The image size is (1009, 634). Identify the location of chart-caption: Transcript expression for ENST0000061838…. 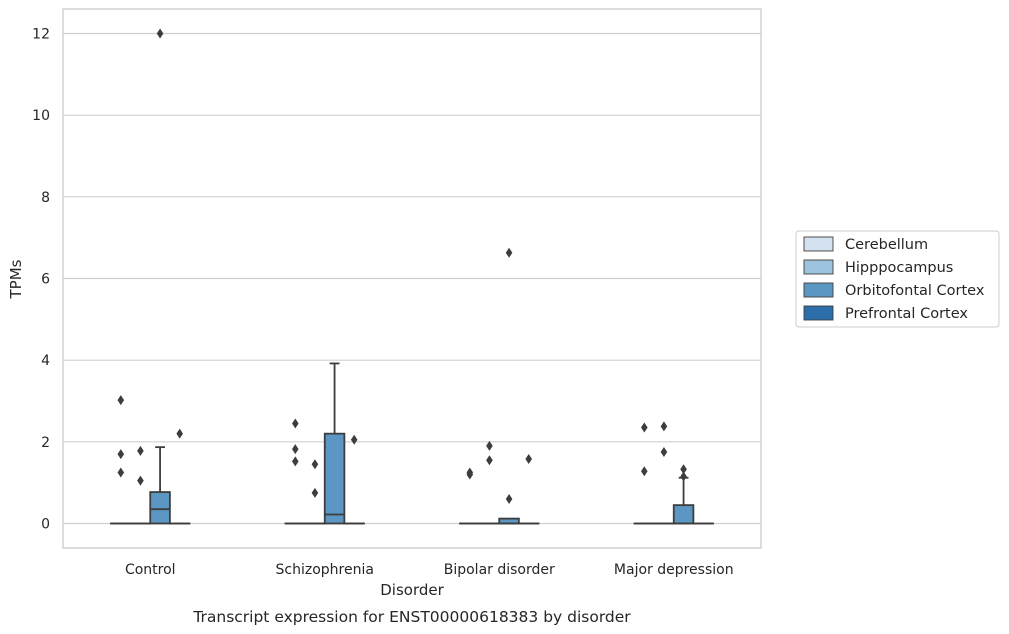
(411, 617).